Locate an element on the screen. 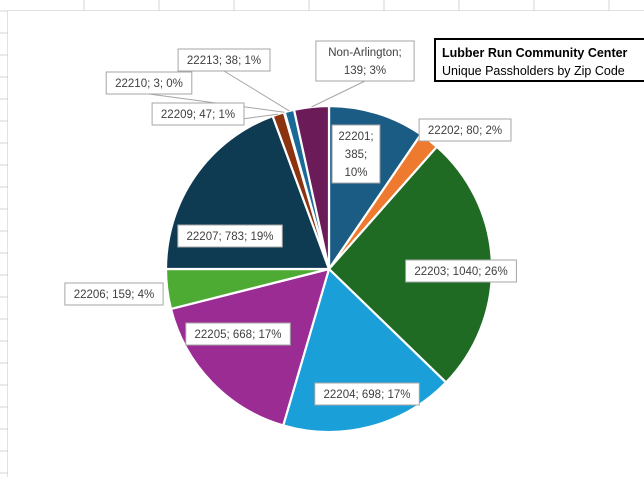  chart-subtitle: Unique Passholders by Zip Code is located at coordinates (533, 71).